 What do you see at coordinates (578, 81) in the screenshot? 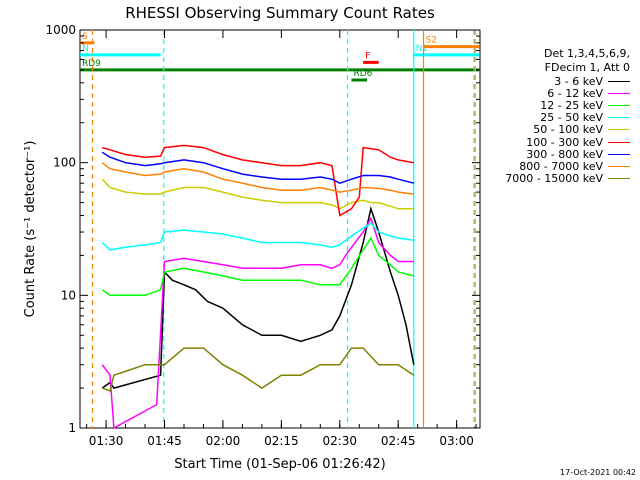
I see `legend-label: 3 - 6 keV` at bounding box center [578, 81].